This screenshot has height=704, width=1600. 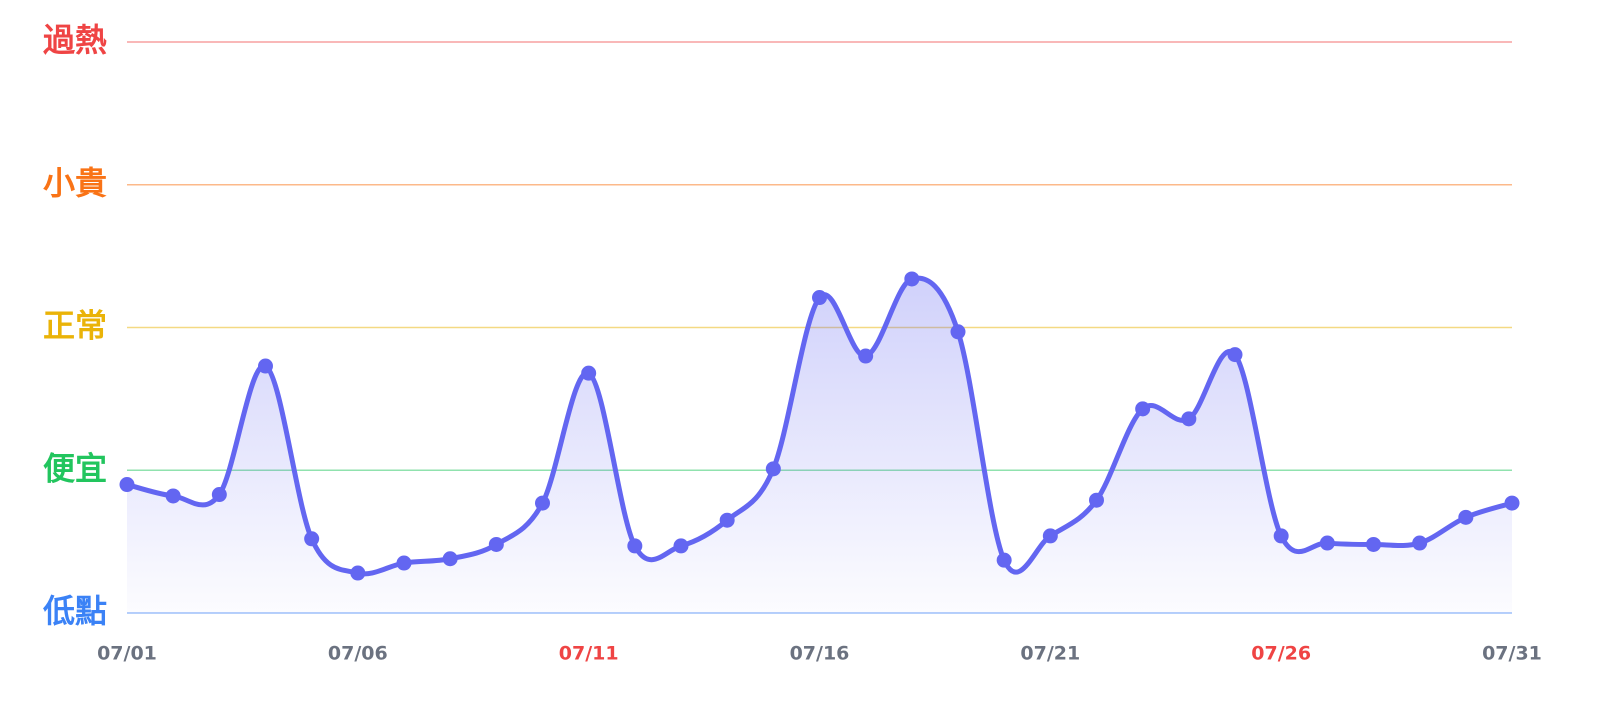 I want to click on y-tick-label: 正常, so click(x=75, y=326).